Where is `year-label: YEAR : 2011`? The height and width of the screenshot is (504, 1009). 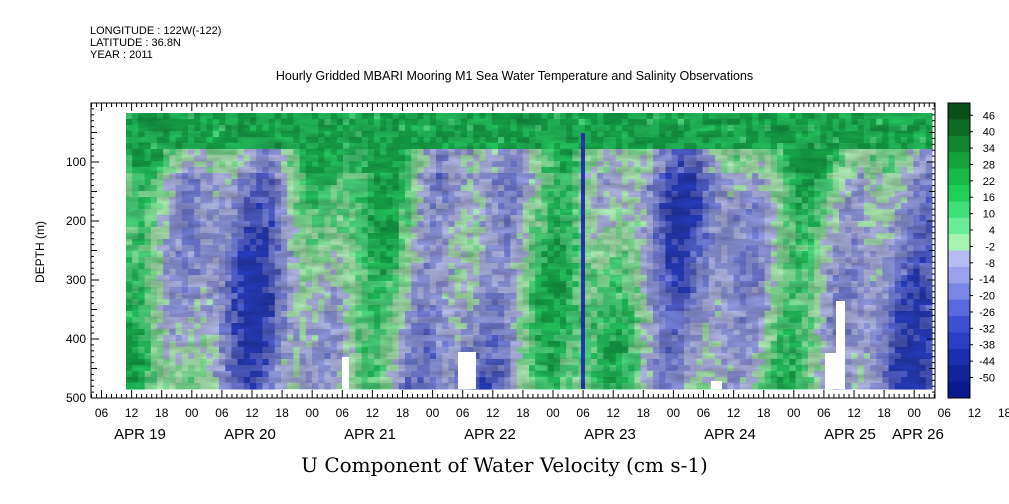
year-label: YEAR : 2011 is located at coordinates (121, 55).